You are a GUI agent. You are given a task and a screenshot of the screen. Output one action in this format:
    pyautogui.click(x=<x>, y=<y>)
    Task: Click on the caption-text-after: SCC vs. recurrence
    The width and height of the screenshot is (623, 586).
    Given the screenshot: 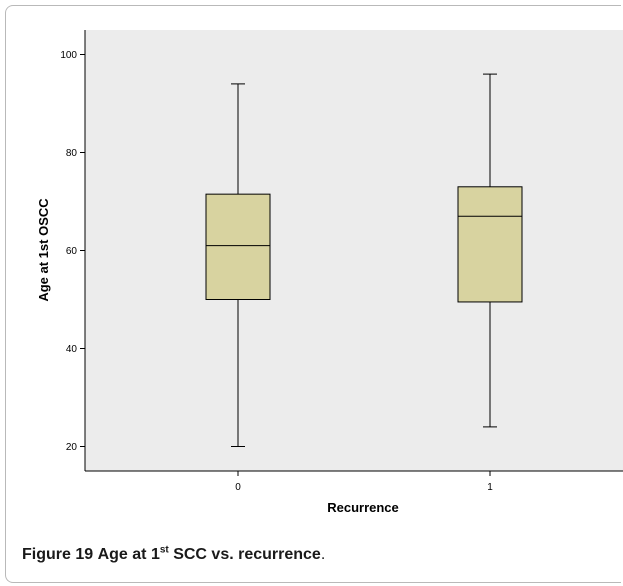 What is the action you would take?
    pyautogui.click(x=244, y=554)
    